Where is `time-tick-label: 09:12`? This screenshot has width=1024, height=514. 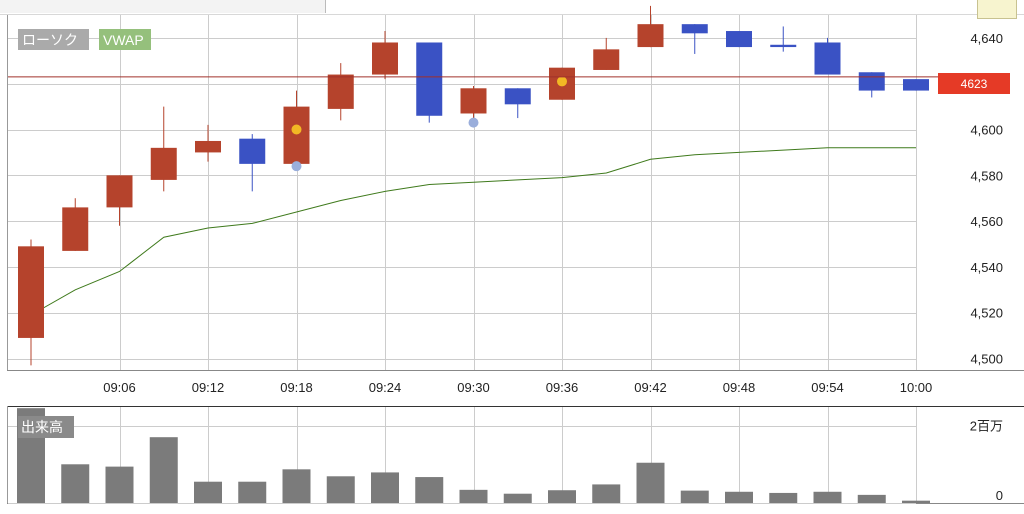 time-tick-label: 09:12 is located at coordinates (208, 387).